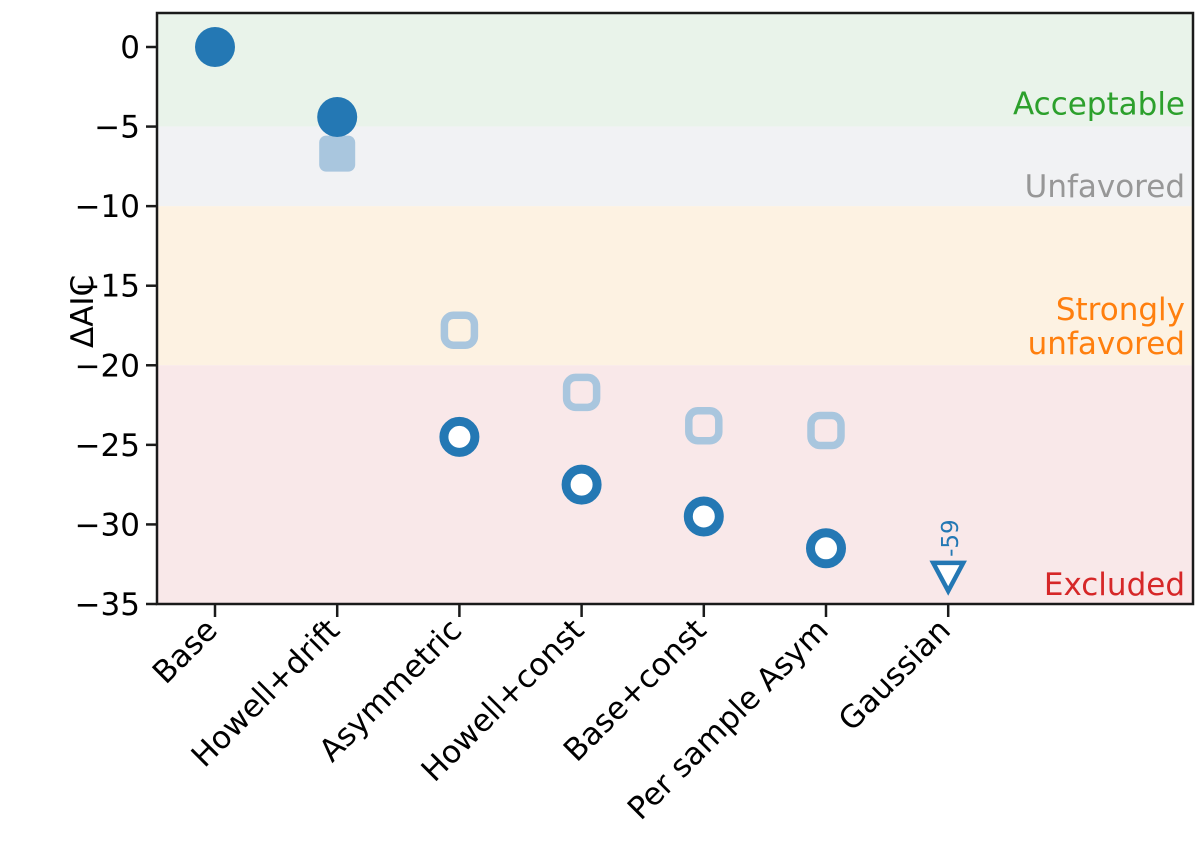  Describe the element at coordinates (895, 675) in the screenshot. I see `x-tick-label-gaussian: Gaussian` at that location.